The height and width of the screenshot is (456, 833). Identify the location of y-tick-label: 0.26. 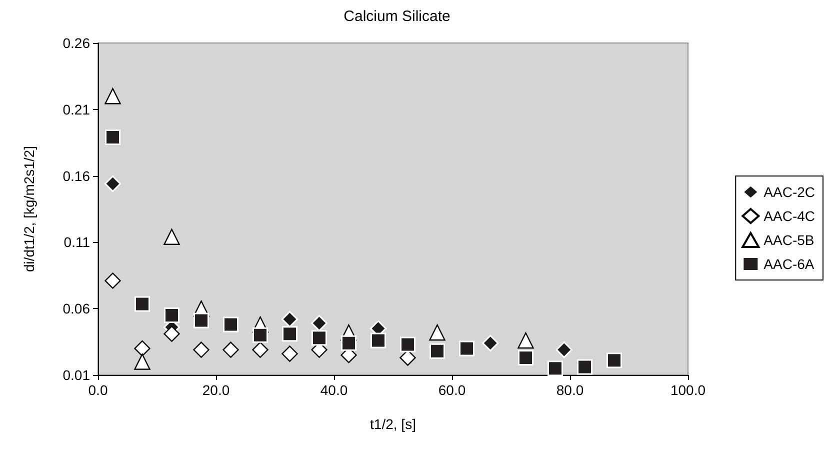
(76, 43).